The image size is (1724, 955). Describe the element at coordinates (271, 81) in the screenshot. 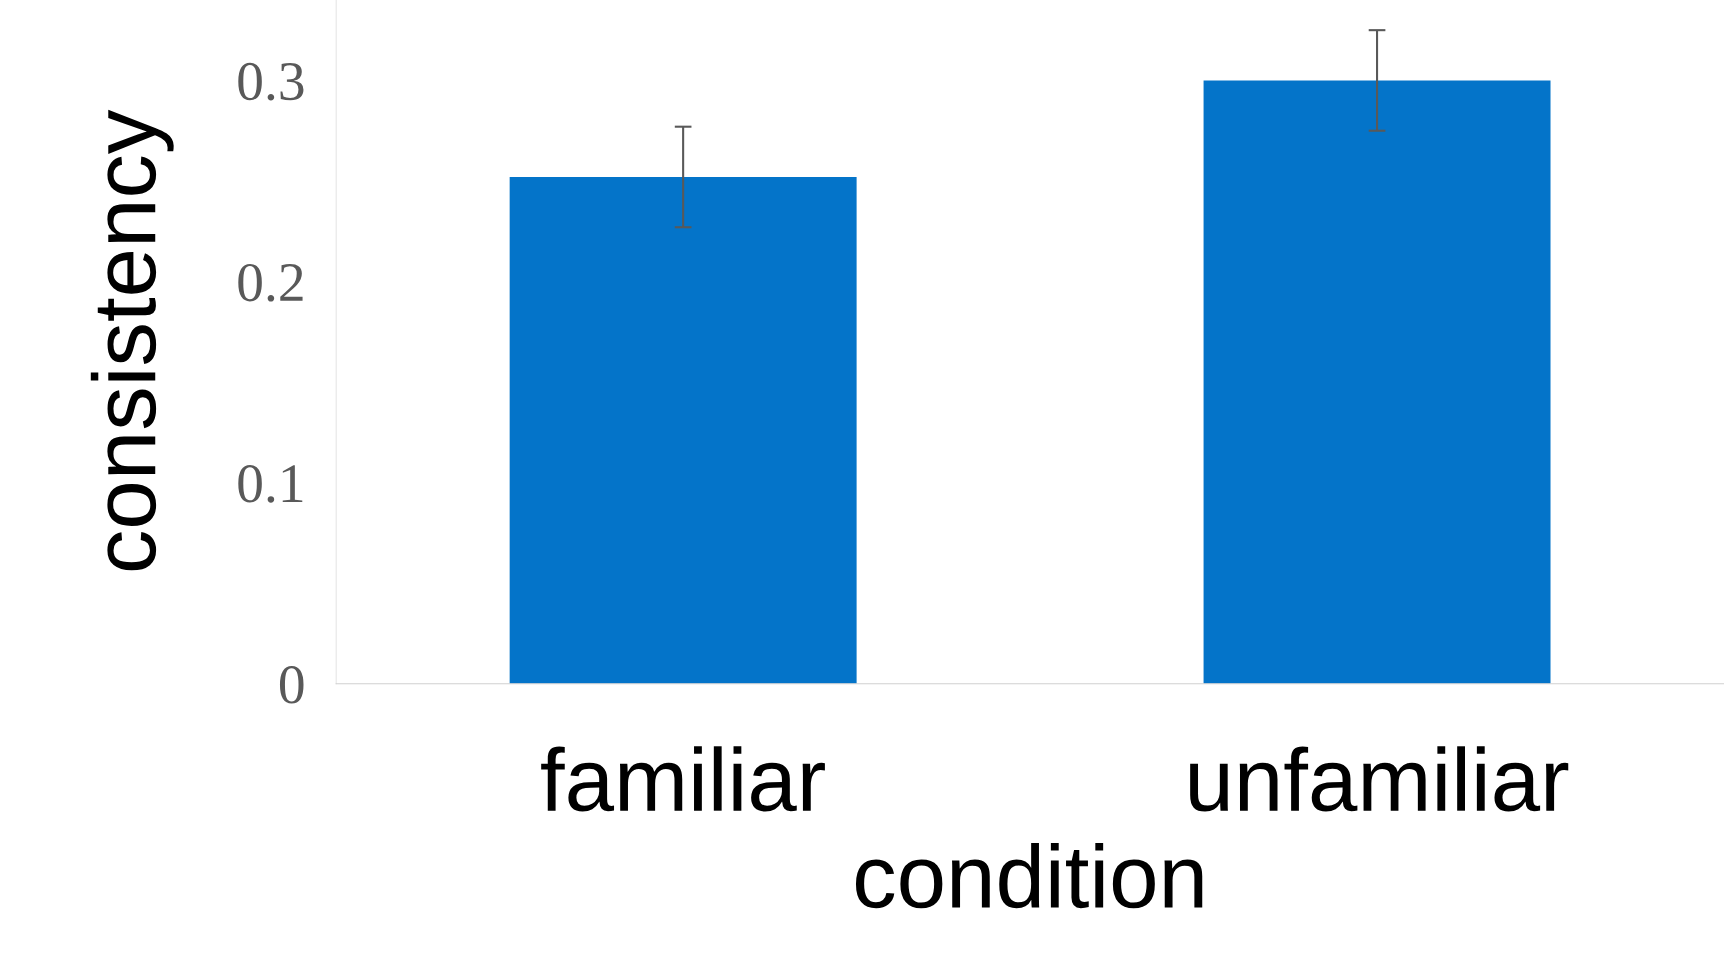

I see `y-tick-label: 0.3` at that location.